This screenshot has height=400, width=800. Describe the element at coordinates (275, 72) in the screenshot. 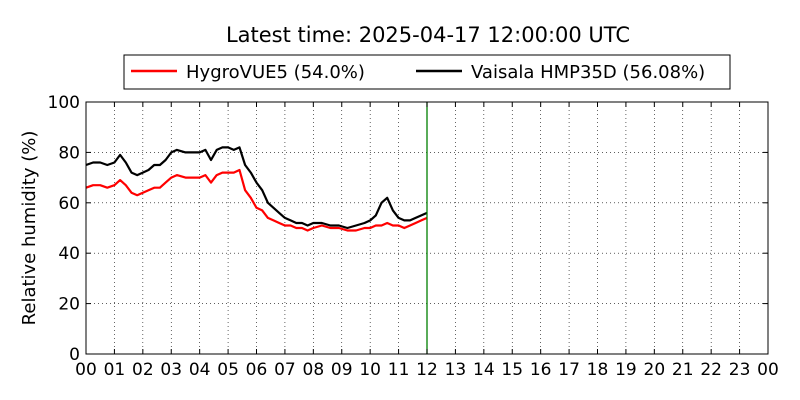

I see `legend-label-series-1: HygroVUE5 (54.0%)` at that location.